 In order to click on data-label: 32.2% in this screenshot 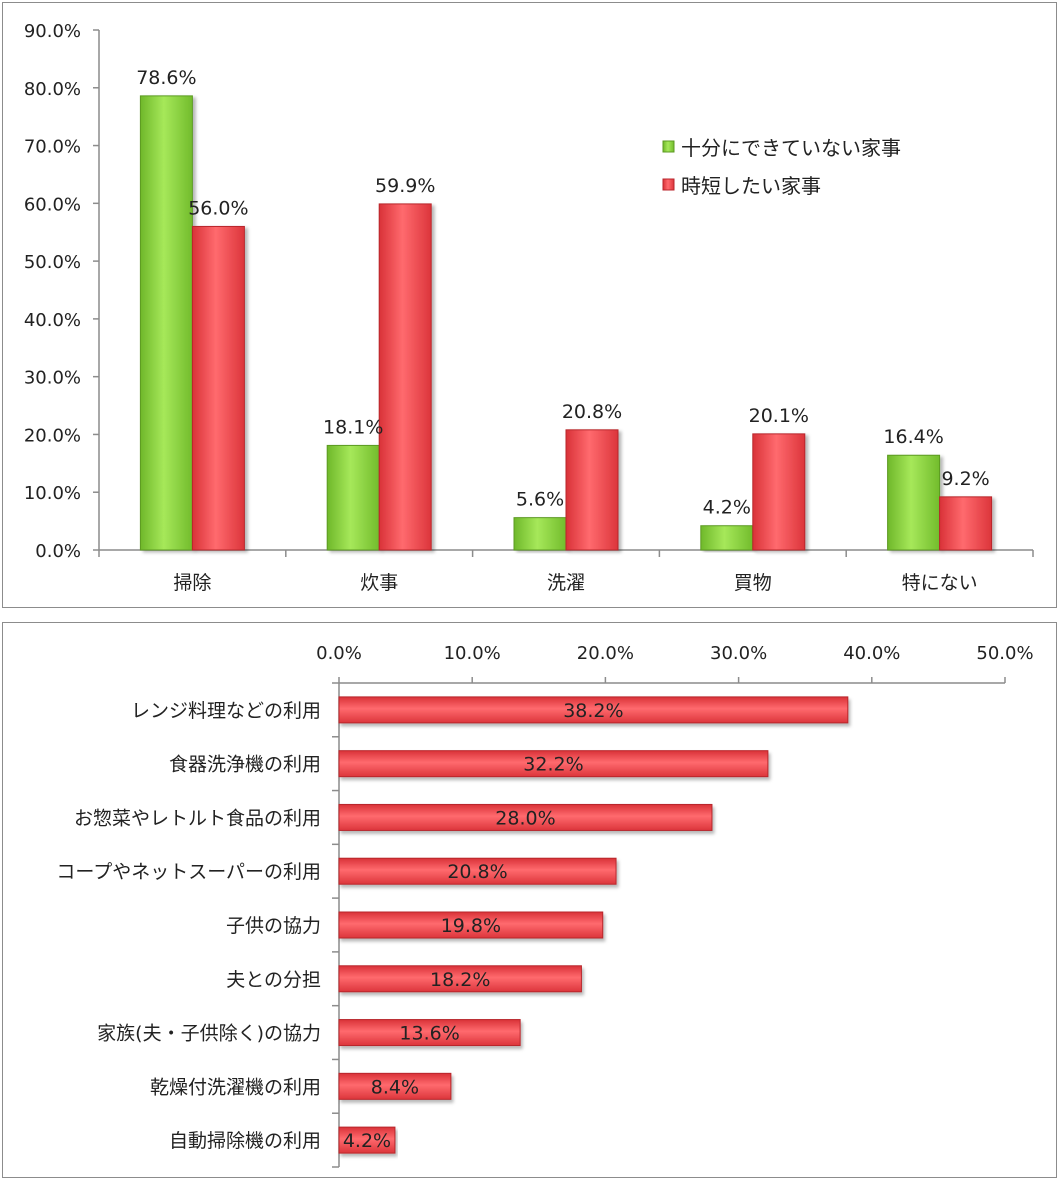, I will do `click(553, 765)`.